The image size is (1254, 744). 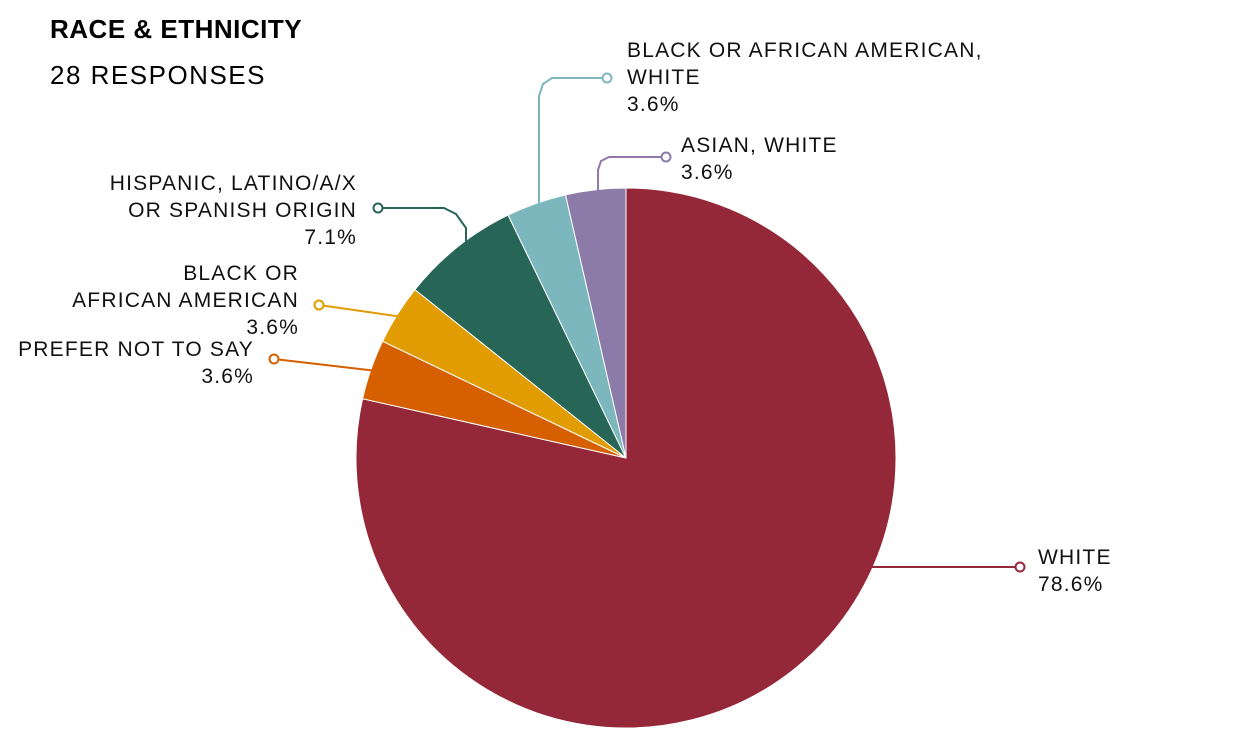 What do you see at coordinates (664, 77) in the screenshot?
I see `slice-name-black-or-african-american-white: WHITE` at bounding box center [664, 77].